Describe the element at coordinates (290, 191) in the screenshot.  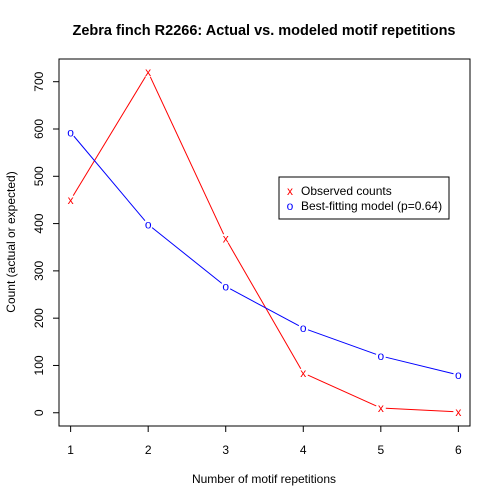
I see `legend-marker-observed: x` at that location.